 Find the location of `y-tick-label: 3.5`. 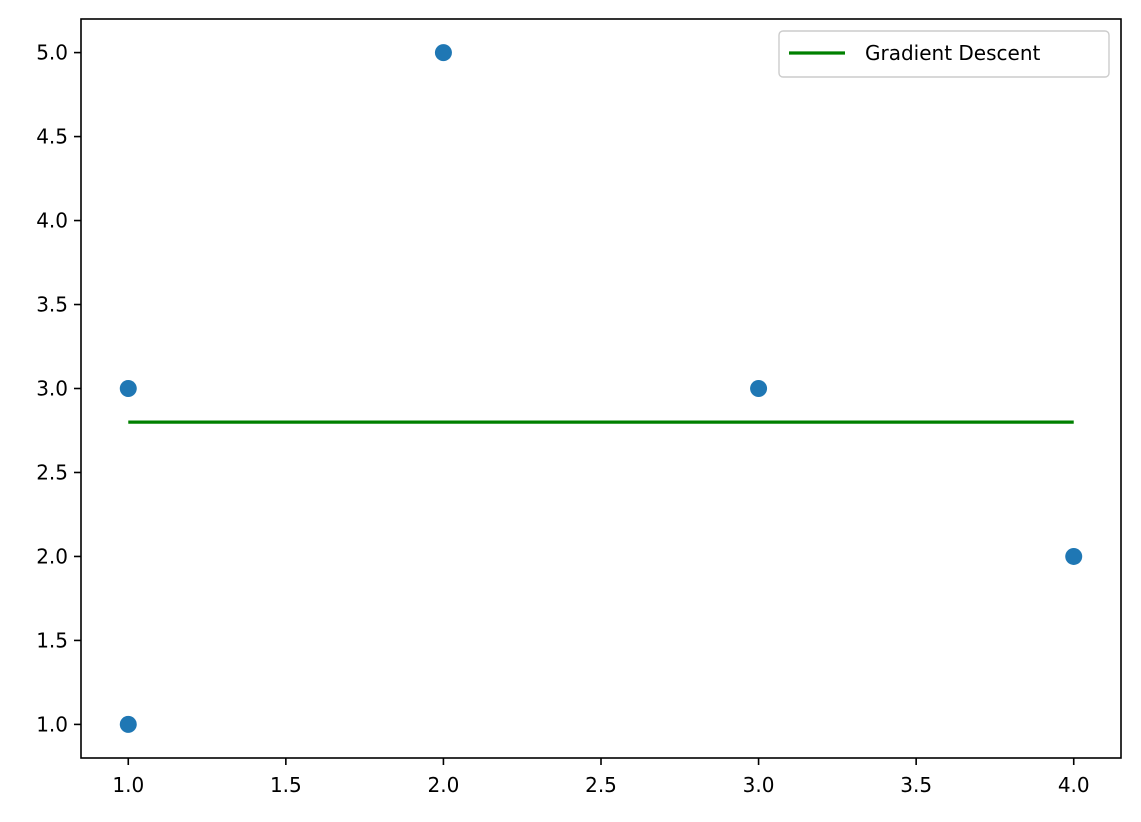

y-tick-label: 3.5 is located at coordinates (52, 305).